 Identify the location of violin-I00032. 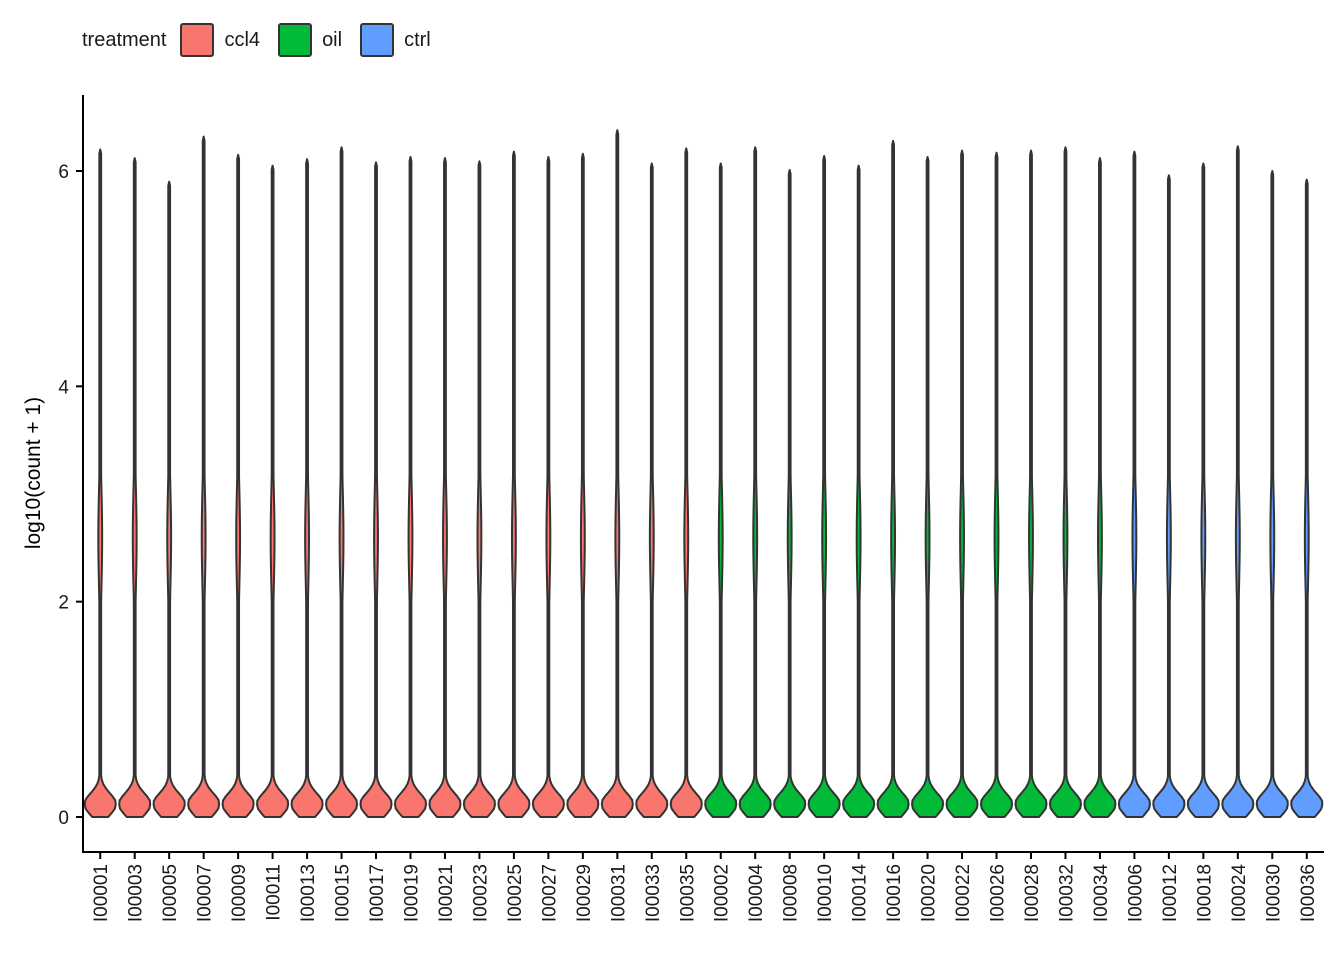
(1065, 482).